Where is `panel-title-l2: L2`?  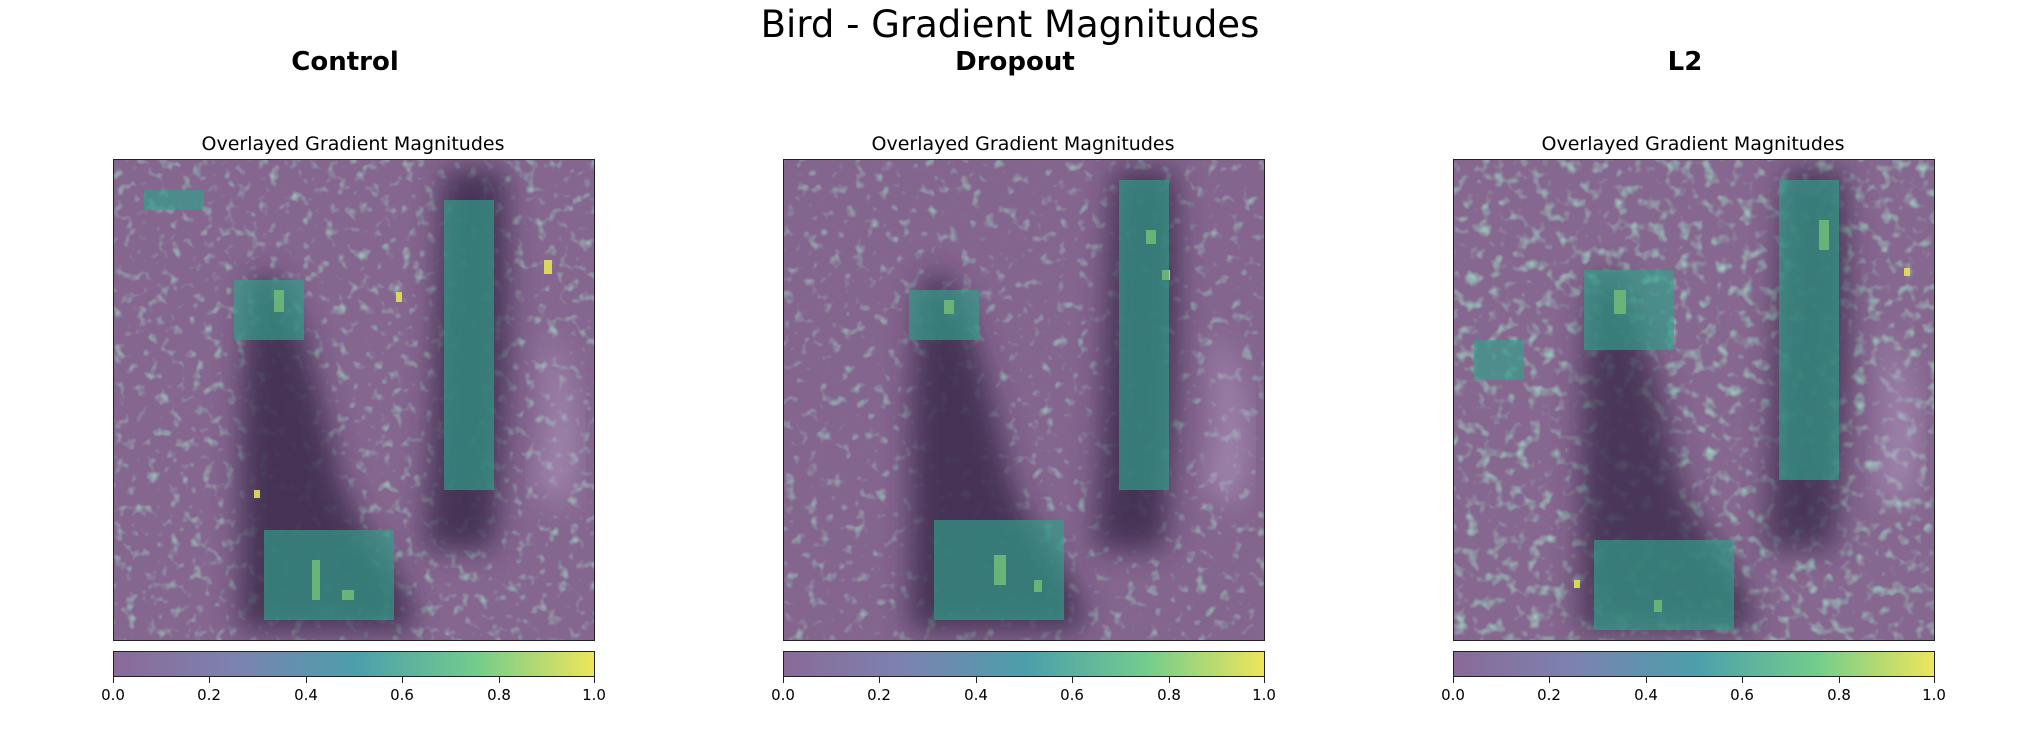
panel-title-l2: L2 is located at coordinates (1685, 62).